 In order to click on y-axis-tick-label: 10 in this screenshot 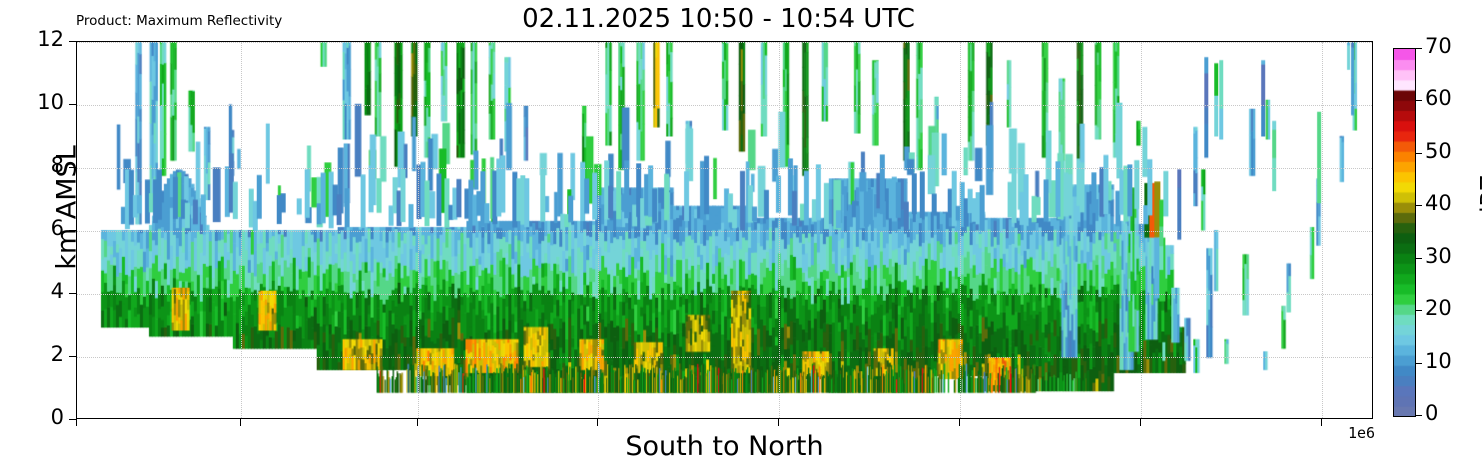, I will do `click(50, 102)`.